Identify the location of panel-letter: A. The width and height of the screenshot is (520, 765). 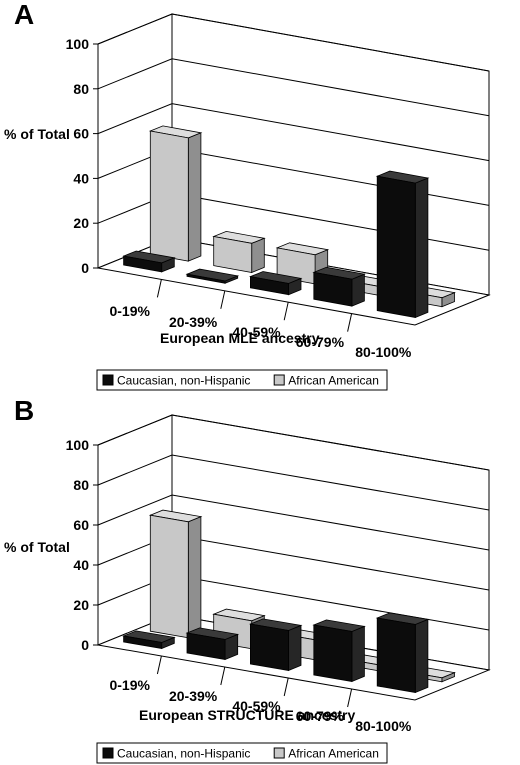
(24, 15).